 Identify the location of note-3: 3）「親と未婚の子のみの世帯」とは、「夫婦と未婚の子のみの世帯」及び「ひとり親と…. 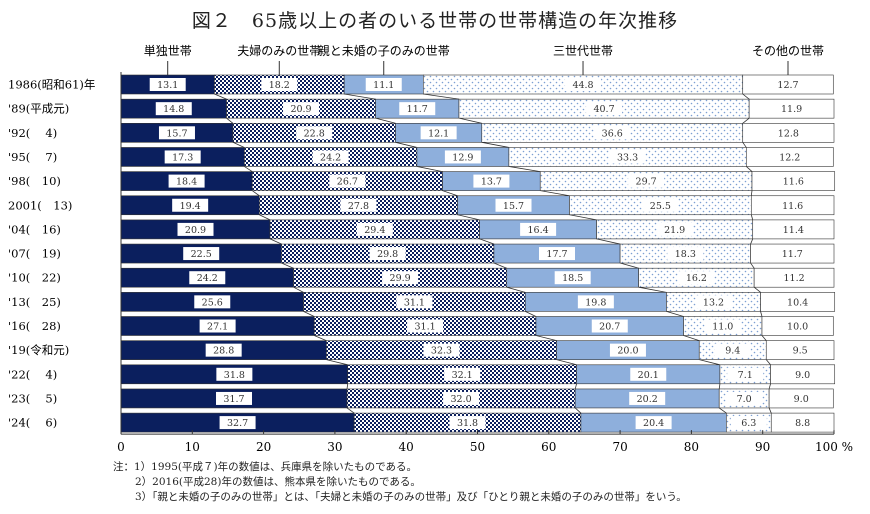
(411, 497).